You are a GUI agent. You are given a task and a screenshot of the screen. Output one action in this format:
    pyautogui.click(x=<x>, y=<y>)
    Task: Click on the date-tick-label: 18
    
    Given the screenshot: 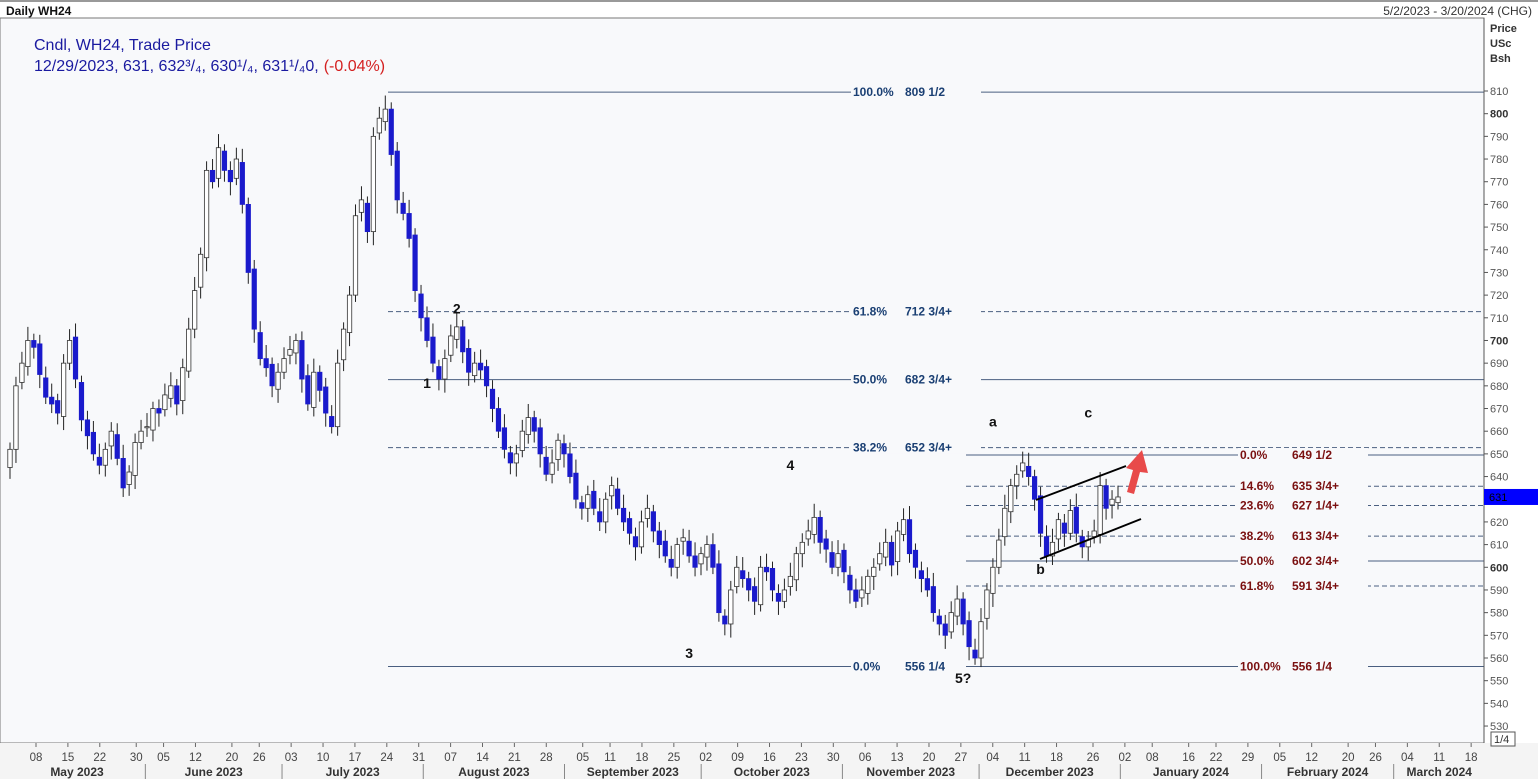 What is the action you would take?
    pyautogui.click(x=1471, y=758)
    